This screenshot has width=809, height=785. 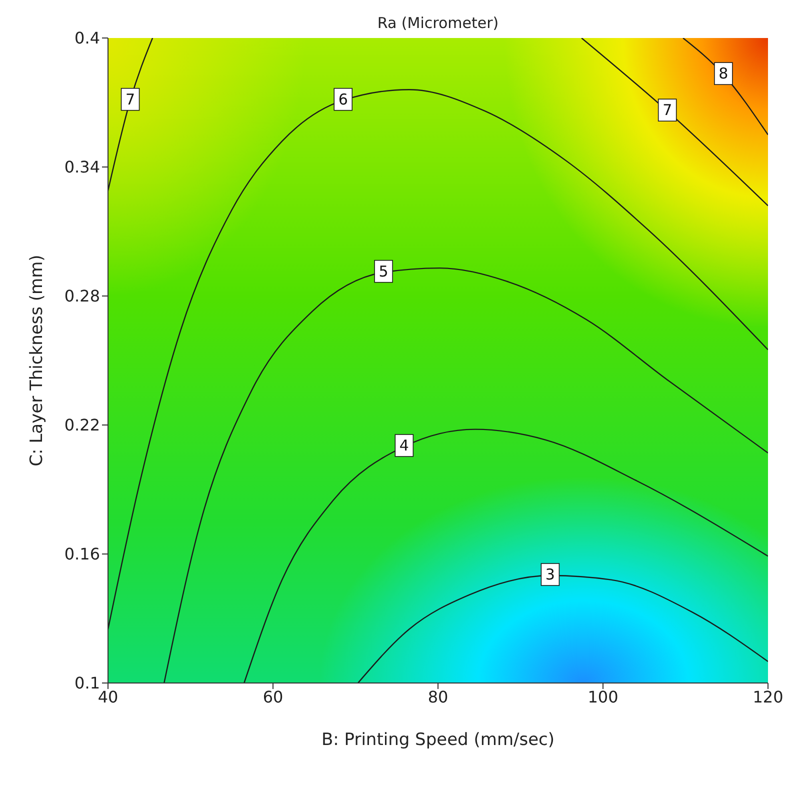 What do you see at coordinates (768, 696) in the screenshot?
I see `x-tick-label: 120` at bounding box center [768, 696].